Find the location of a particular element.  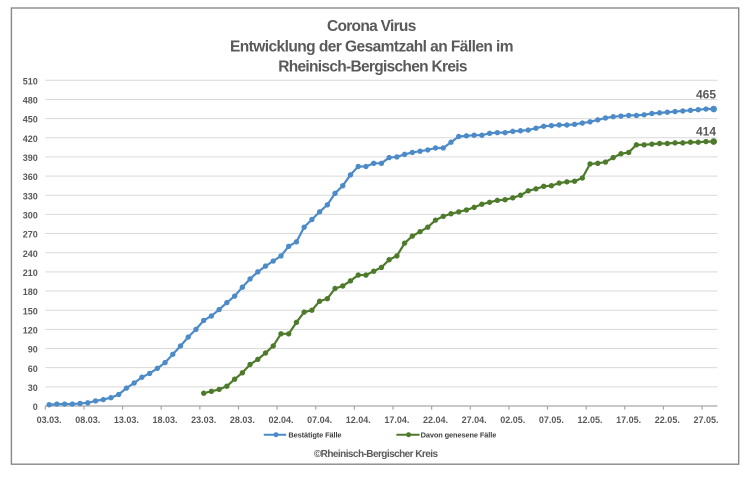

svg-text: 30 is located at coordinates (33, 388).